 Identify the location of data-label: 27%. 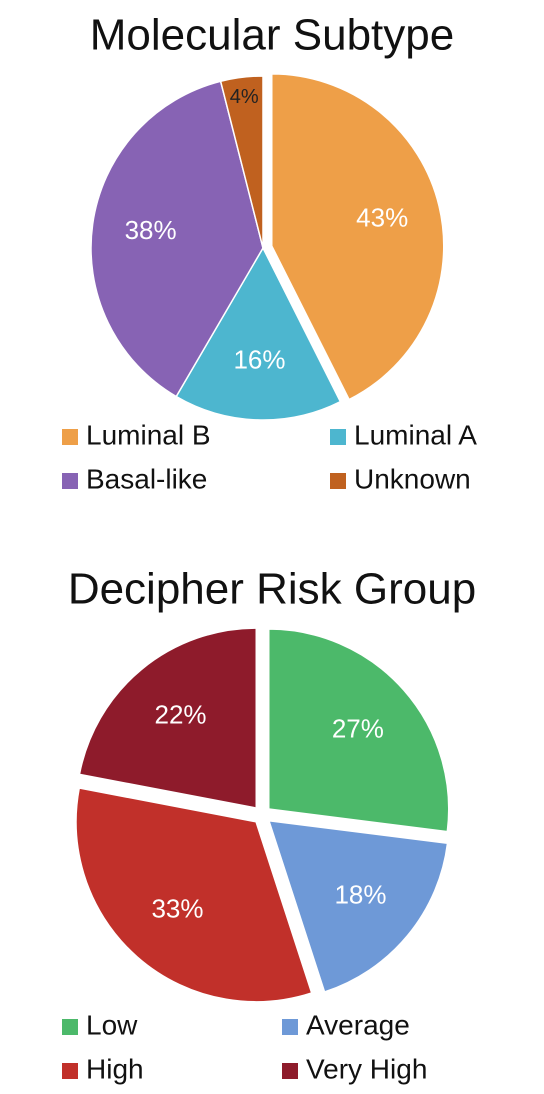
(358, 728).